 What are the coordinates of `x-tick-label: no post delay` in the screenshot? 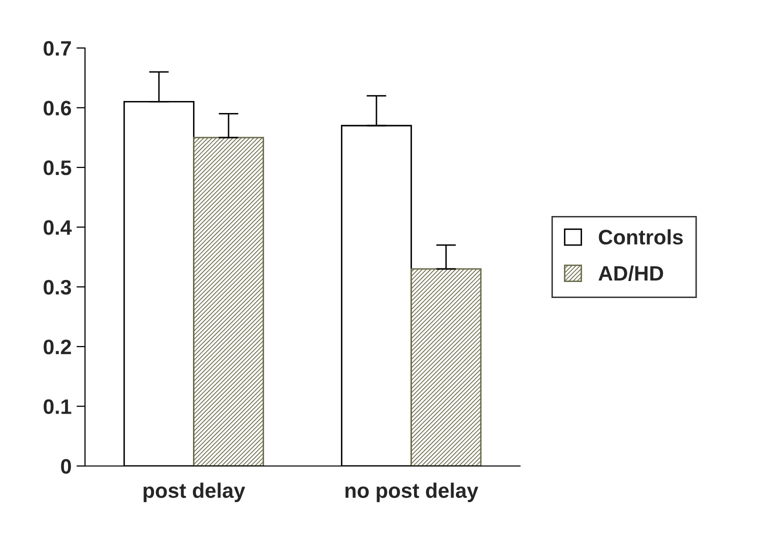 It's located at (411, 492).